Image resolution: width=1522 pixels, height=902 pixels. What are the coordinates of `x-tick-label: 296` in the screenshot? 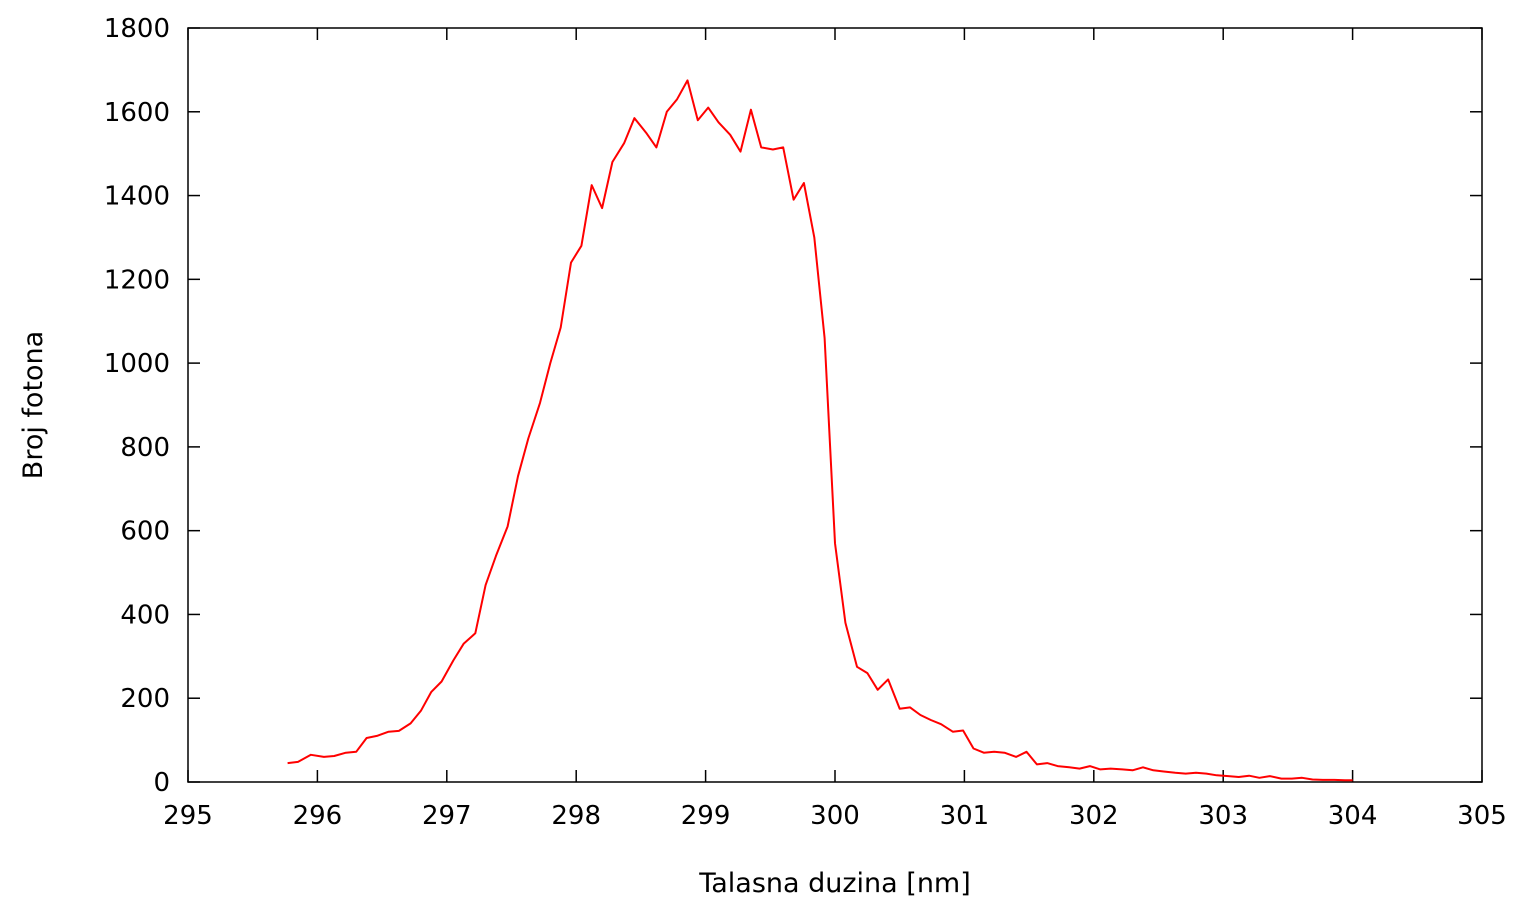 It's located at (318, 816).